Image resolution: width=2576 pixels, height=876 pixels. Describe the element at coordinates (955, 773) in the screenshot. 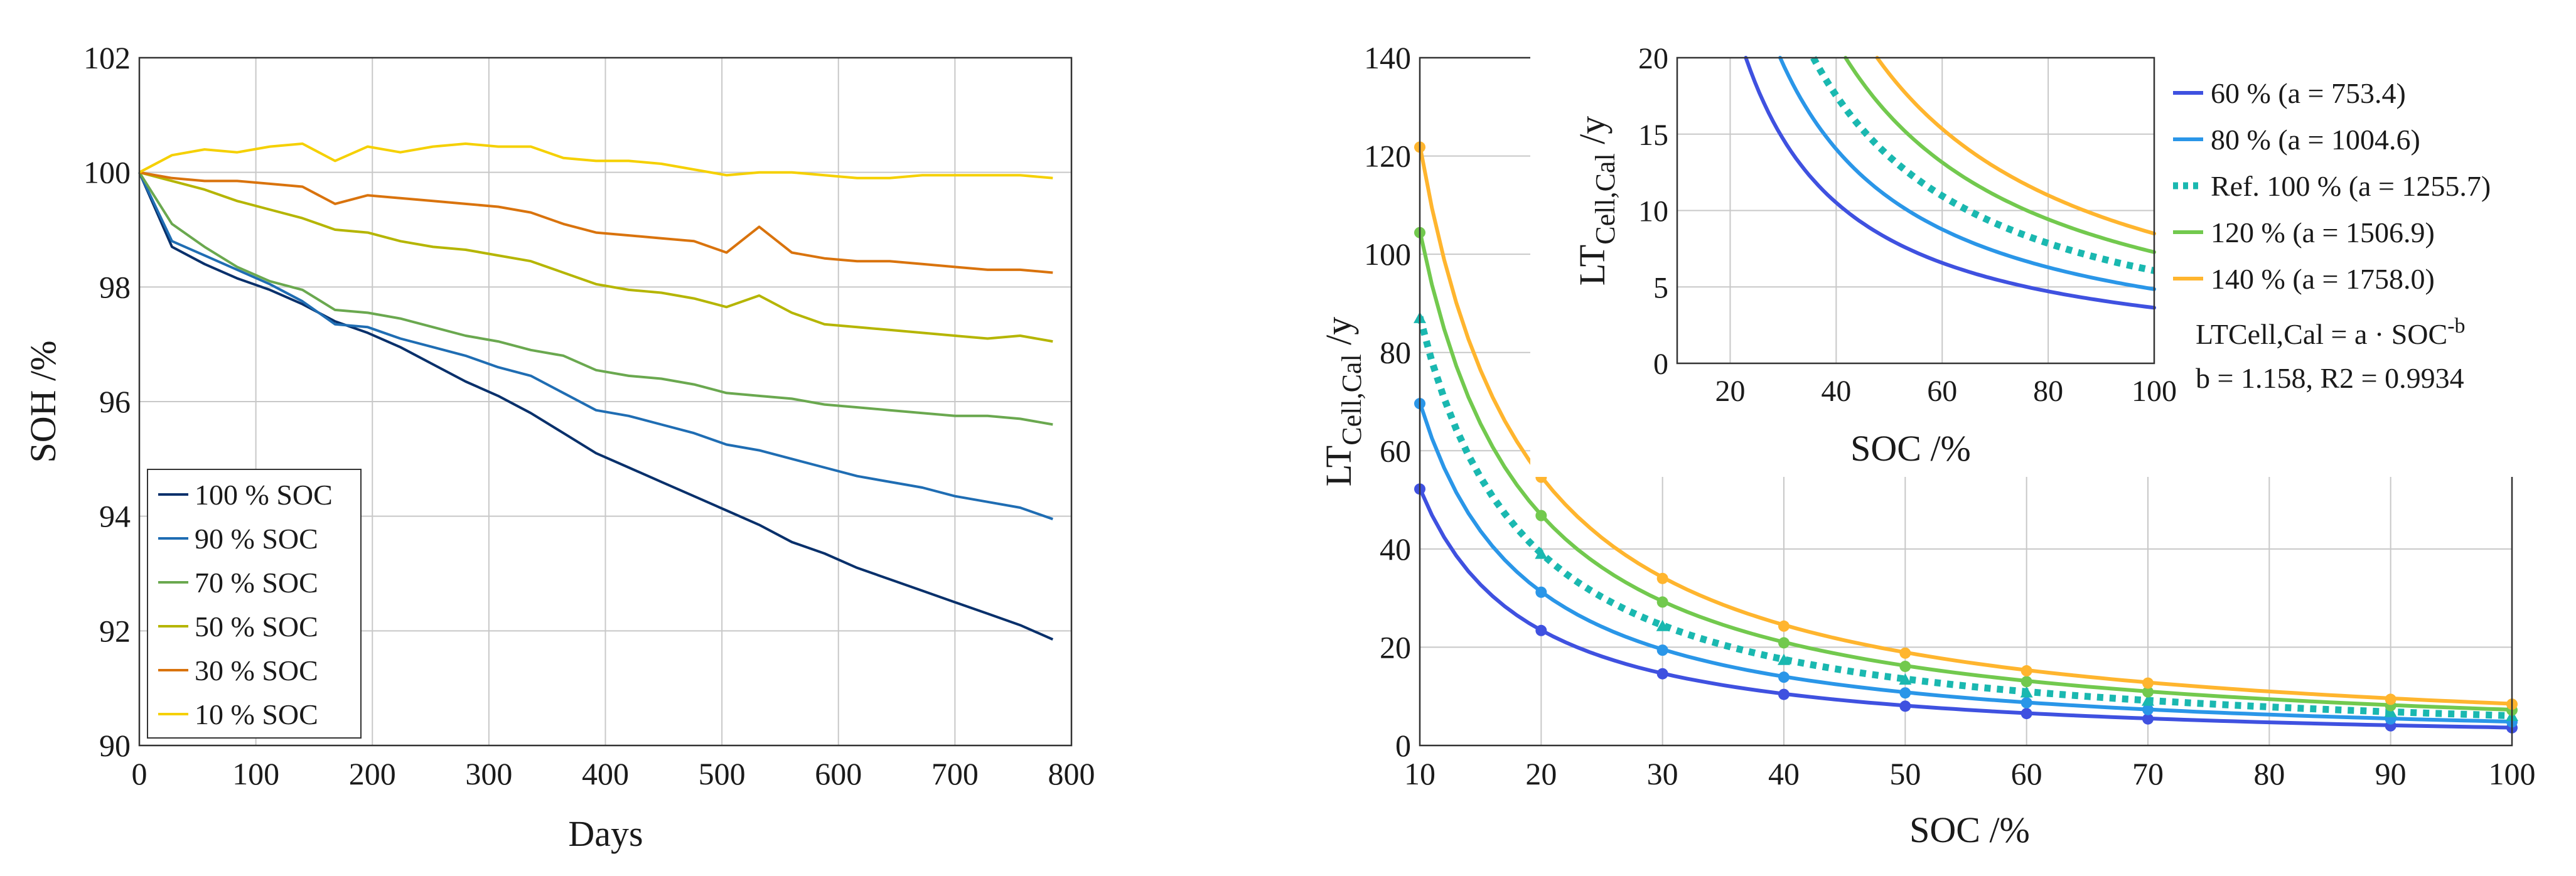

I see `x-tick-label: 700` at that location.